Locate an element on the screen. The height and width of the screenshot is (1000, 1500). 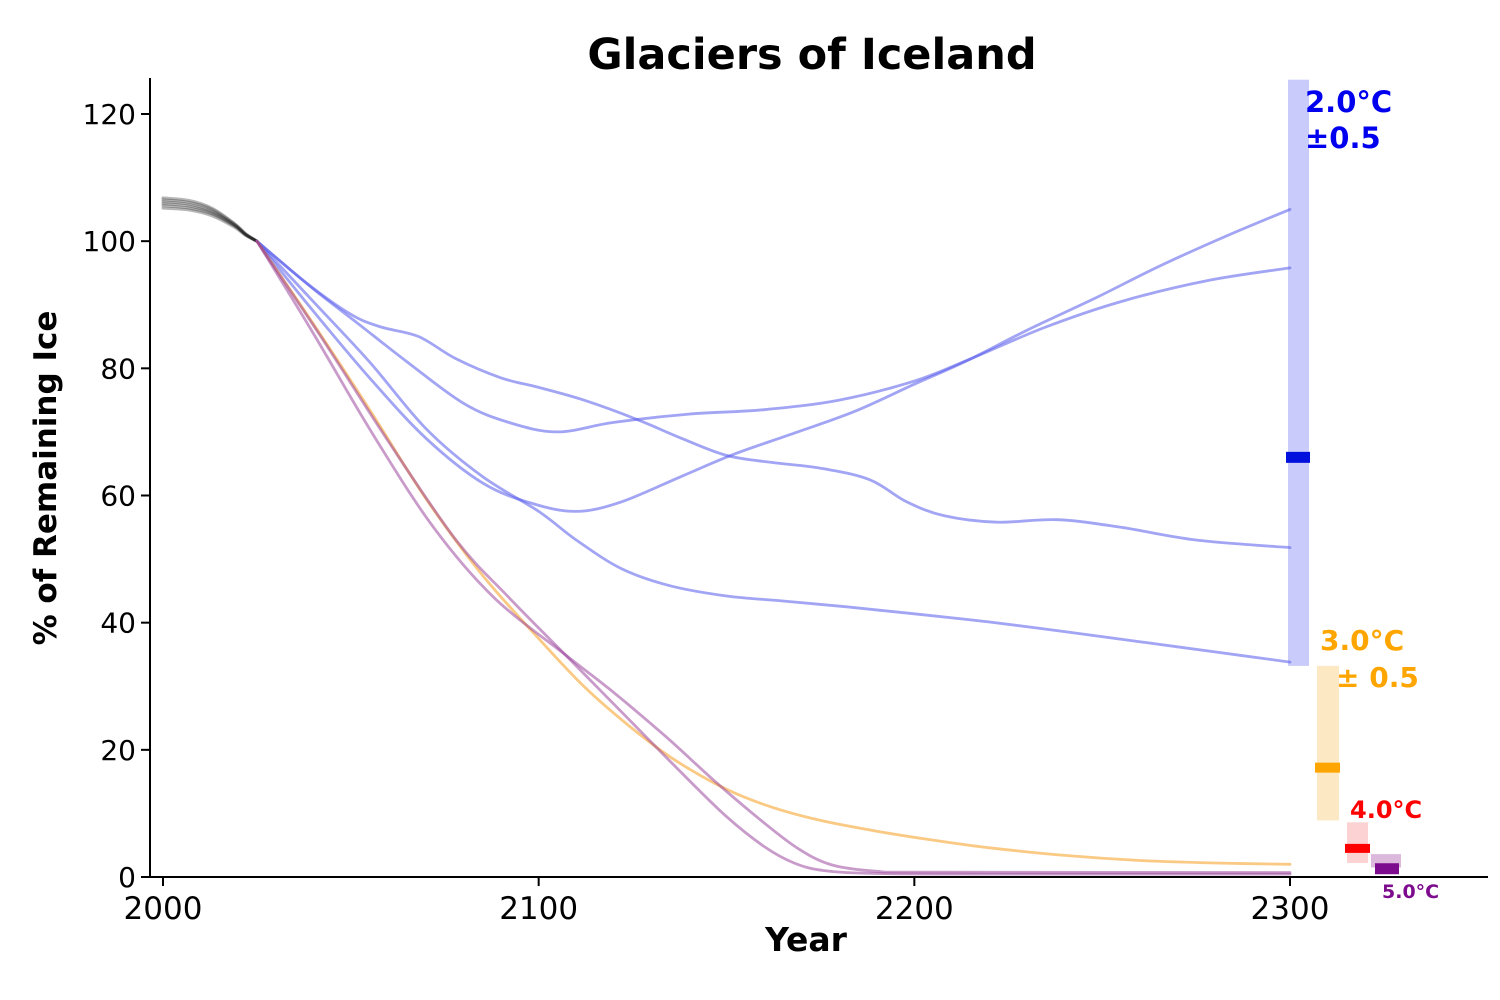
uncertainty-band-4c is located at coordinates (1357, 843).